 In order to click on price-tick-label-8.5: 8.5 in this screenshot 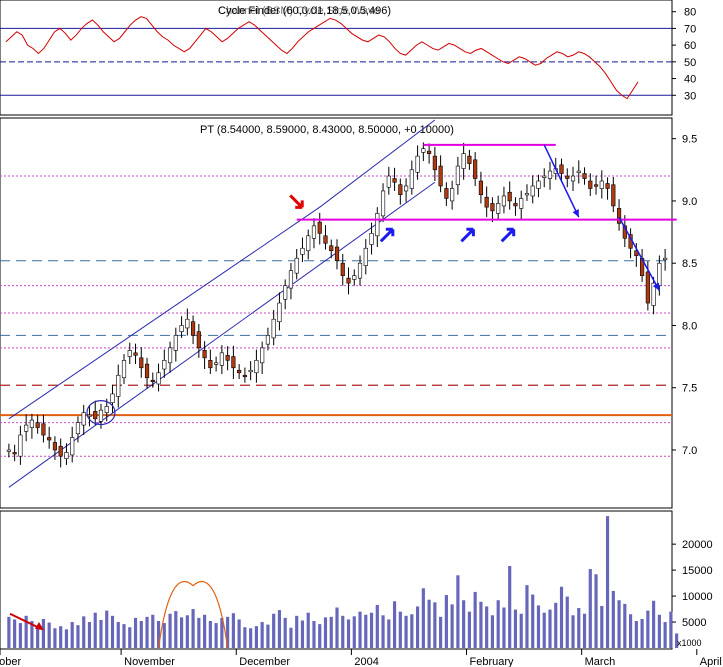, I will do `click(689, 264)`.